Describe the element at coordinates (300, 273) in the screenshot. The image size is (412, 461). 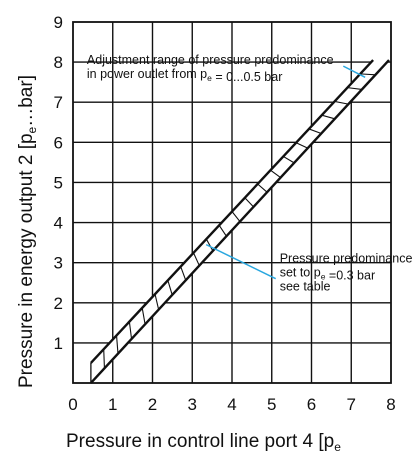
I see `text-run: set to p` at that location.